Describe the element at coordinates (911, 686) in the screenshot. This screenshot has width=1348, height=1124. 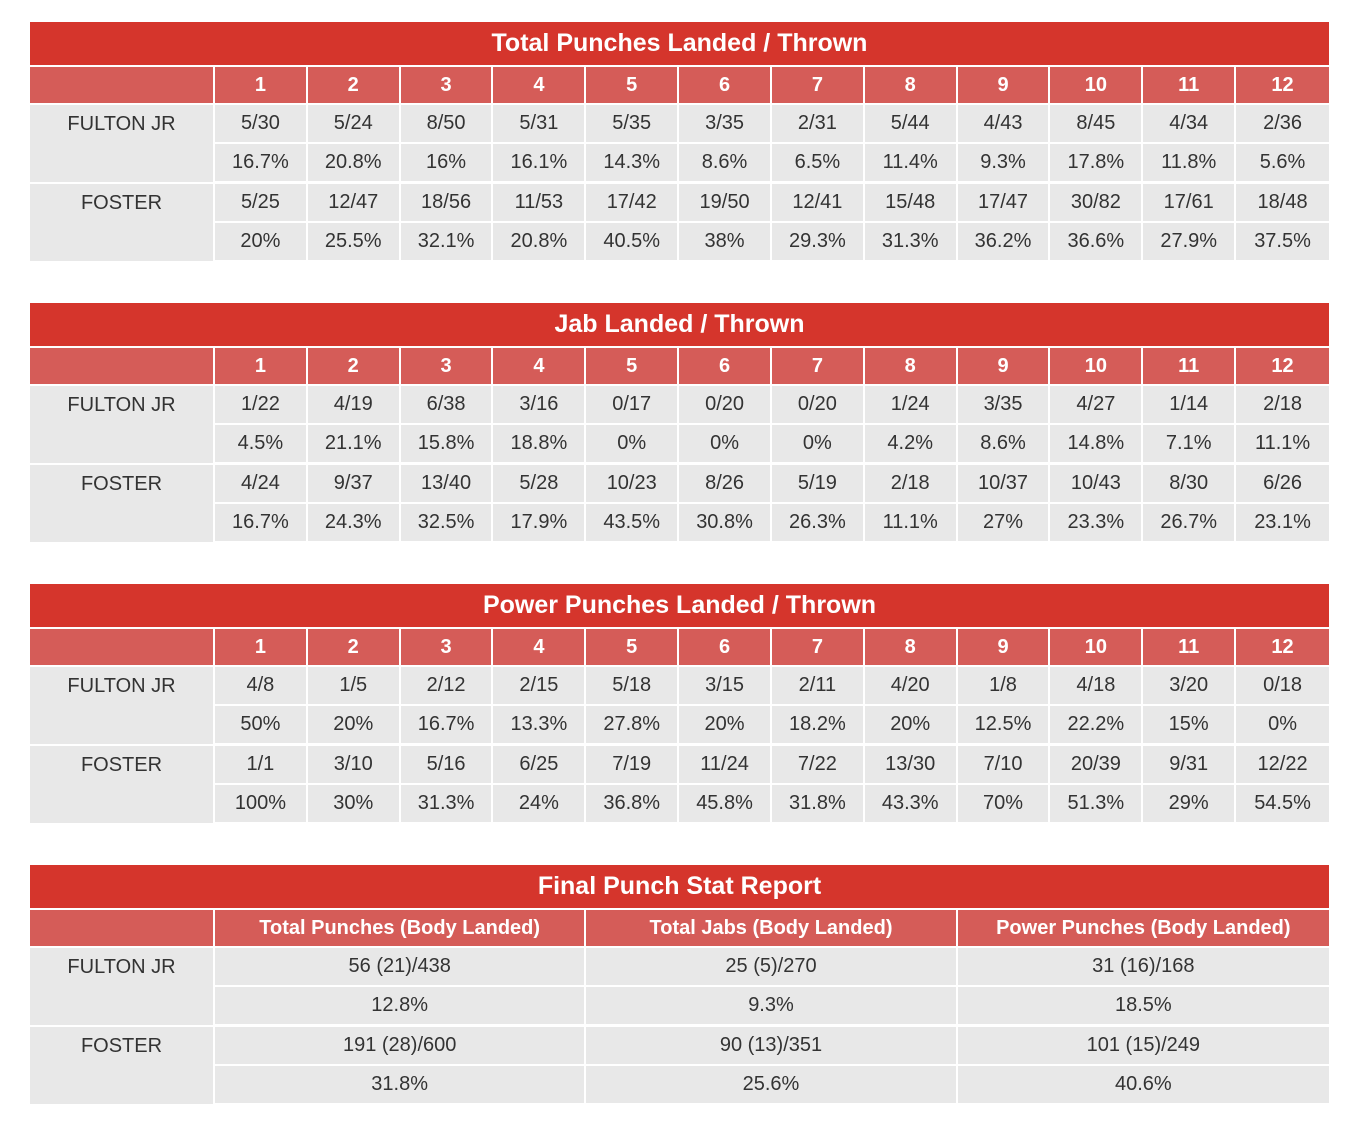
I see `landed-thrown-cell: 4/20` at that location.